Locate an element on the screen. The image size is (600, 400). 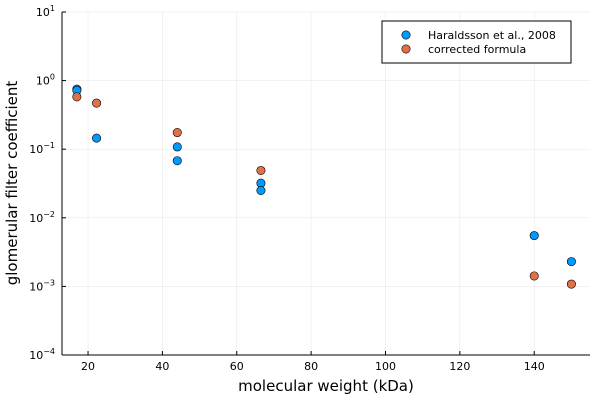
y-tick-label: 10⁰ is located at coordinates (45, 80).